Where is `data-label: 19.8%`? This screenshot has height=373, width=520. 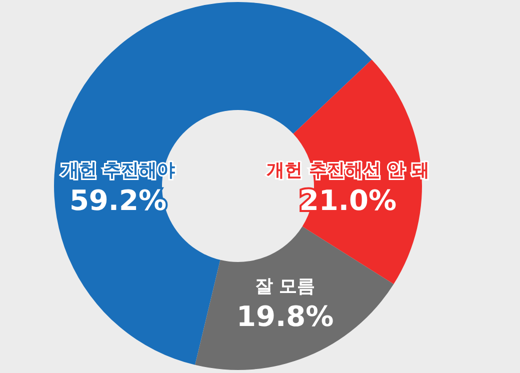
data-label: 19.8% is located at coordinates (285, 316).